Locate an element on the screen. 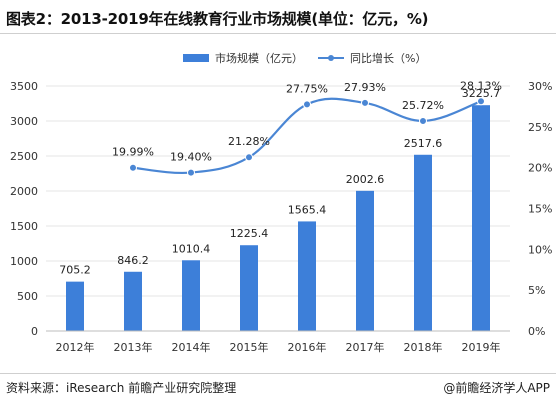  growth-value-label: 19.99% is located at coordinates (133, 152).